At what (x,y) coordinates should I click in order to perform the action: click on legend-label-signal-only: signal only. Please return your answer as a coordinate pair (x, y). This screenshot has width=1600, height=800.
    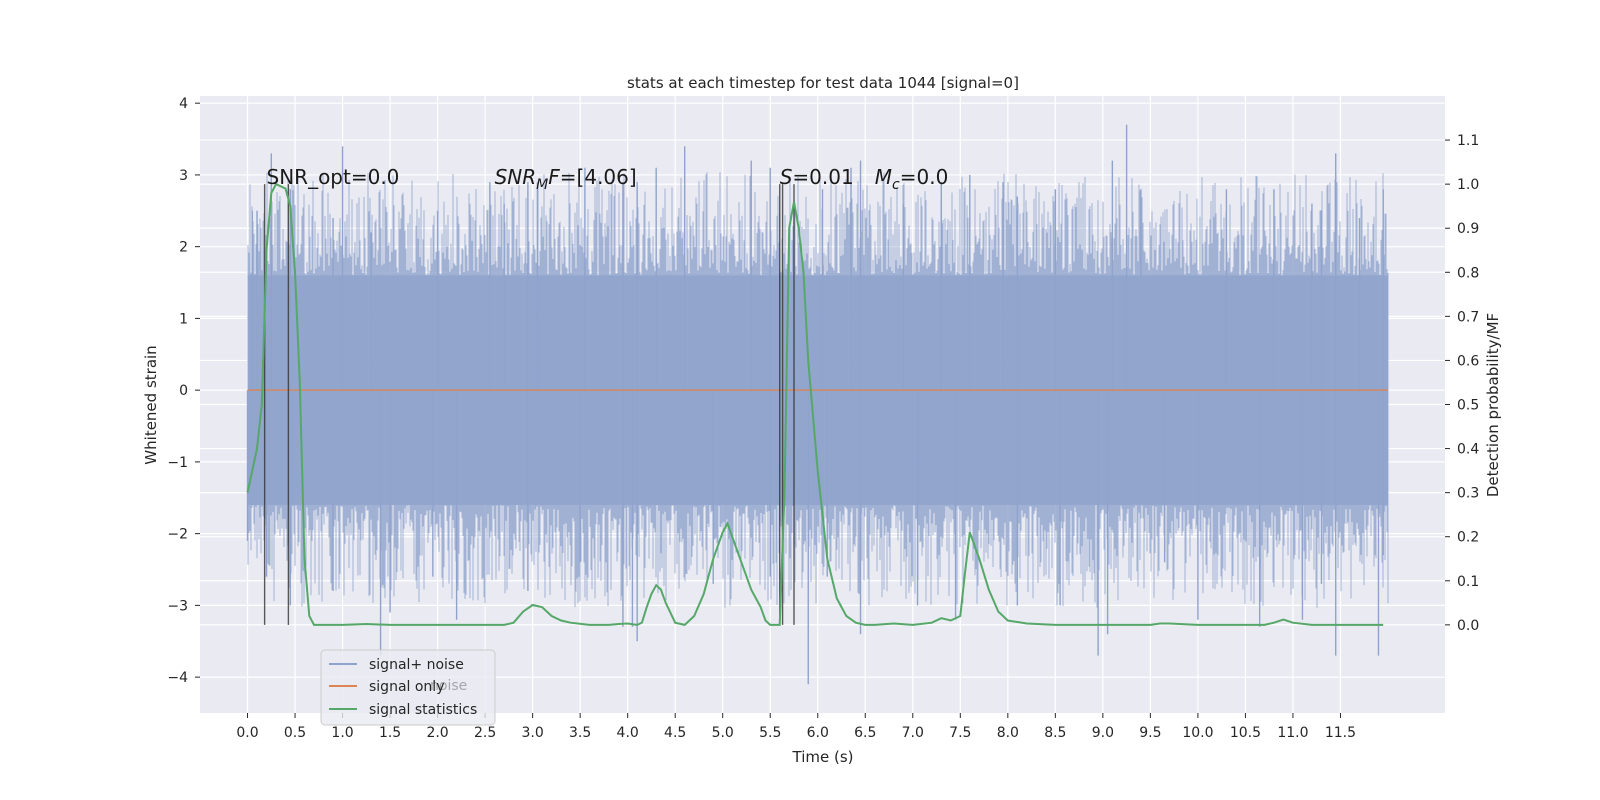
    Looking at the image, I should click on (406, 687).